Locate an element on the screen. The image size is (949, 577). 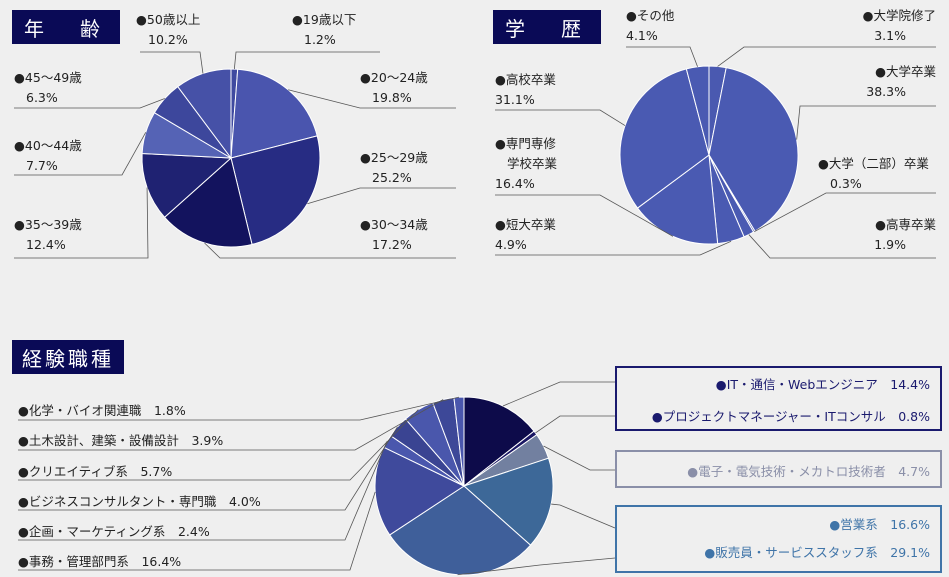
age-label-50-plus: ●50歳以上 10.2% is located at coordinates (168, 29).